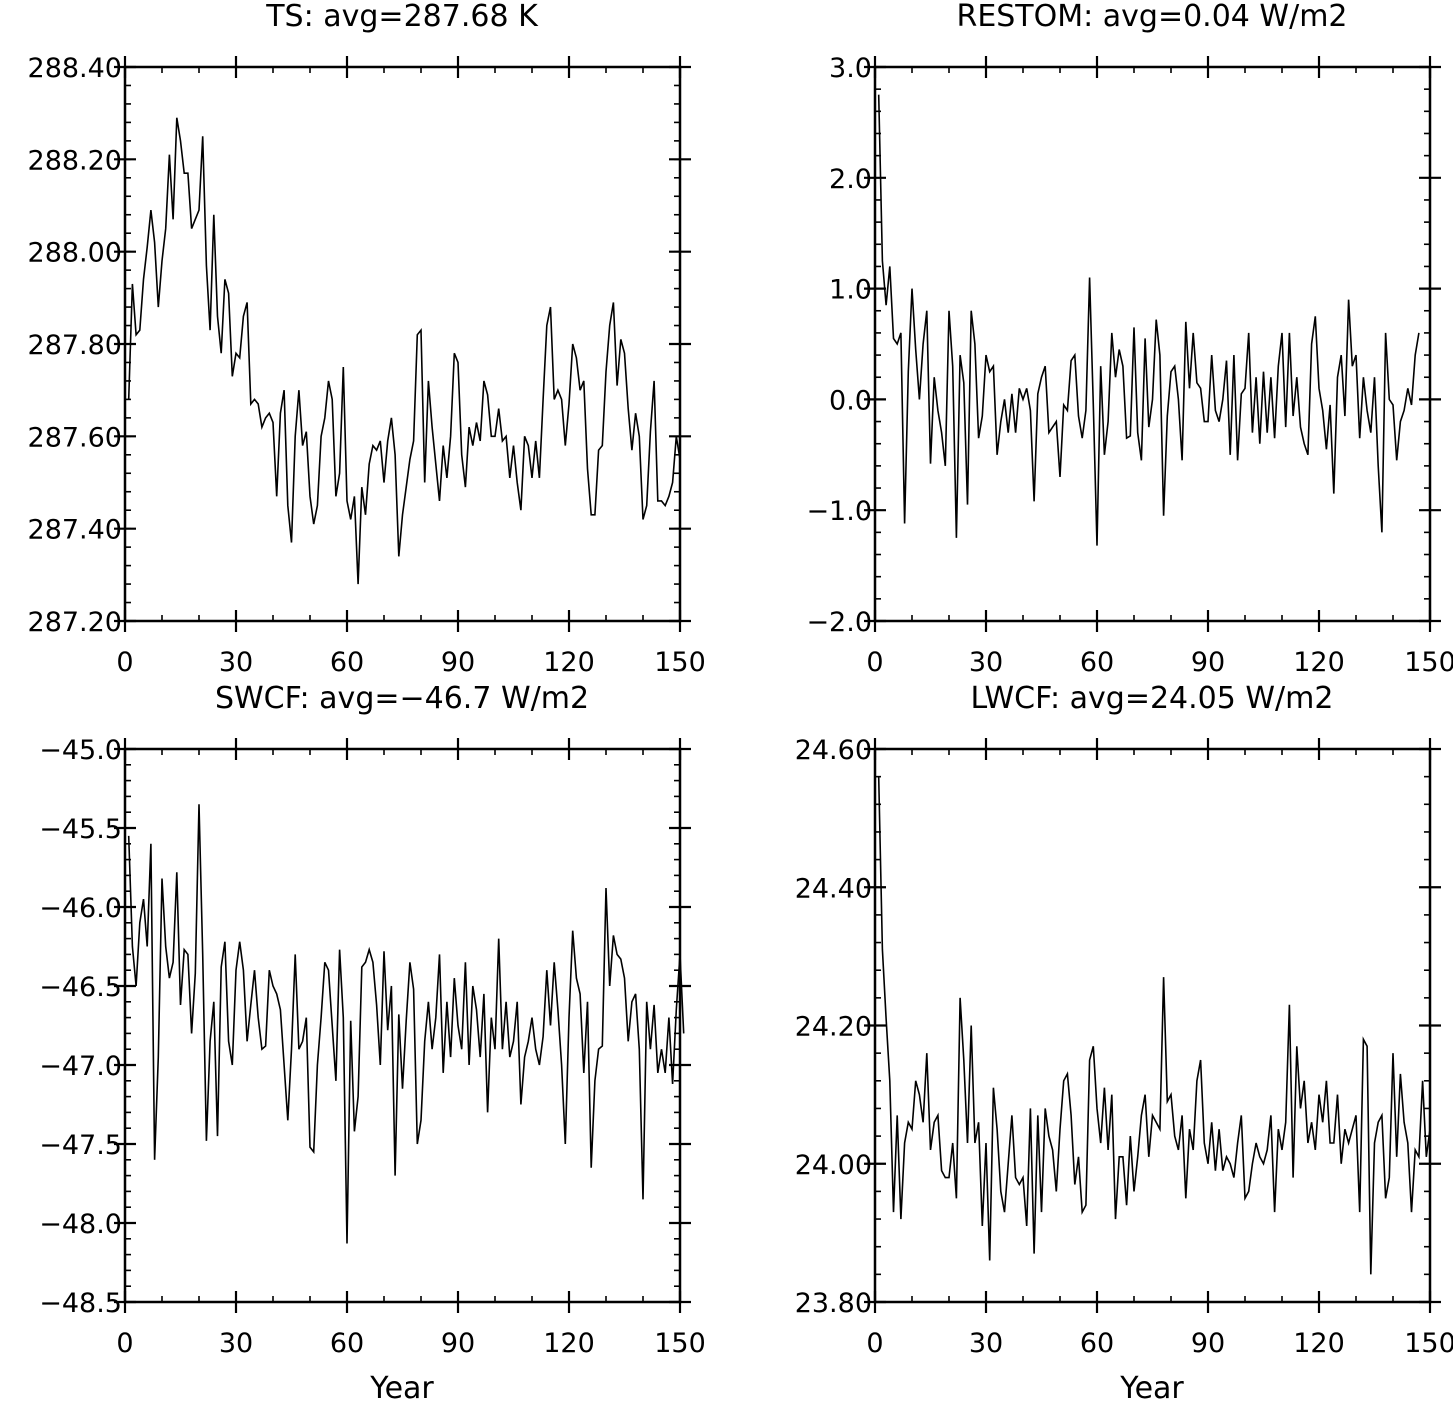  I want to click on y-tick-label: −46.5, so click(80, 987).